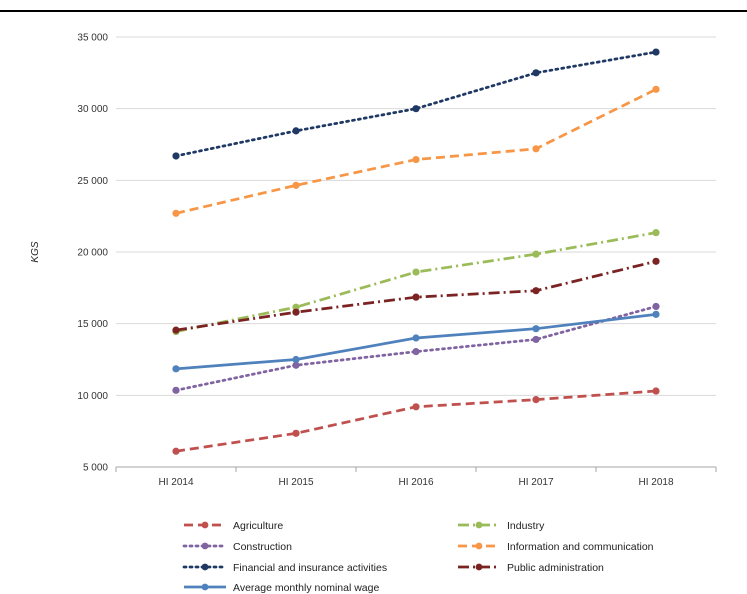 The height and width of the screenshot is (594, 747). What do you see at coordinates (95, 468) in the screenshot?
I see `y-tick-label: 5 000` at bounding box center [95, 468].